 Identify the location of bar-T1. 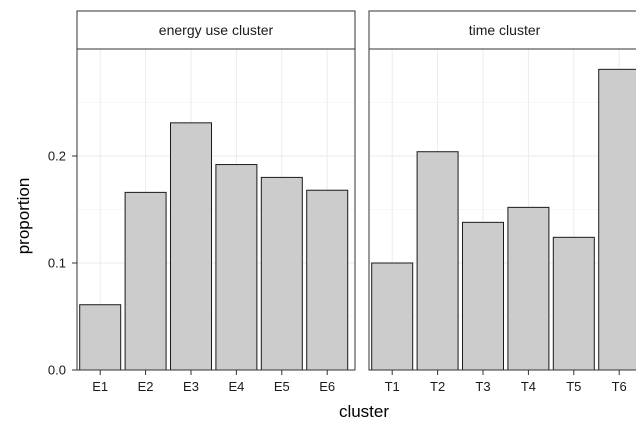
(392, 316).